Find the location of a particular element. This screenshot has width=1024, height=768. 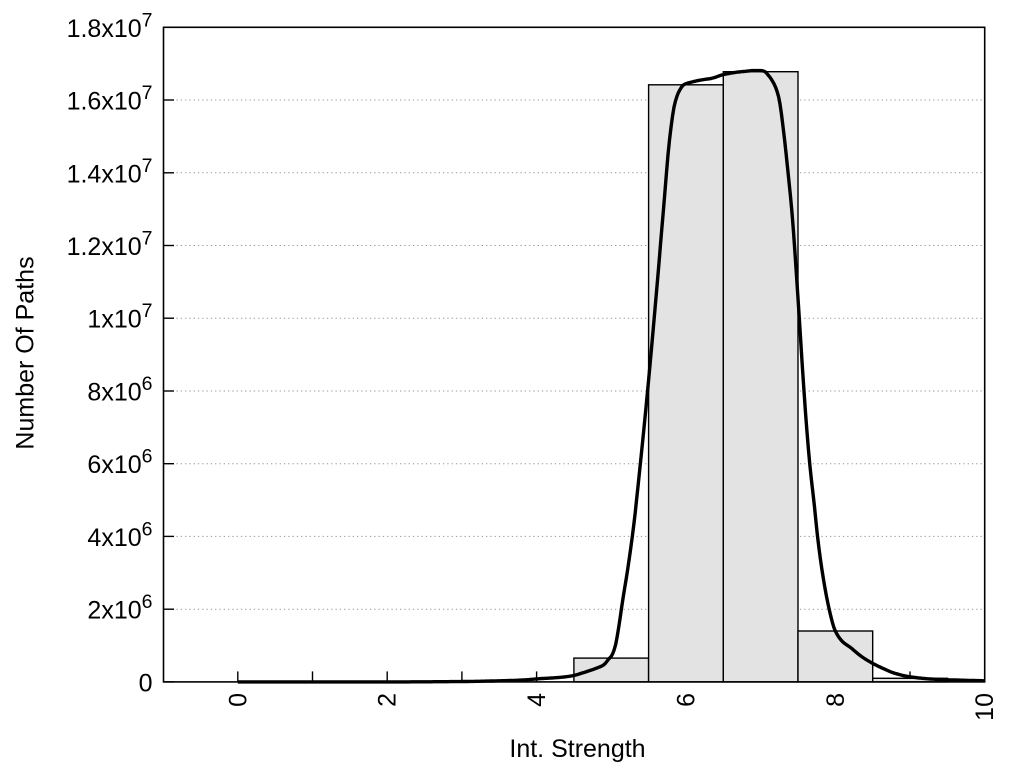

svg-text: Number Of Paths is located at coordinates (26, 352).